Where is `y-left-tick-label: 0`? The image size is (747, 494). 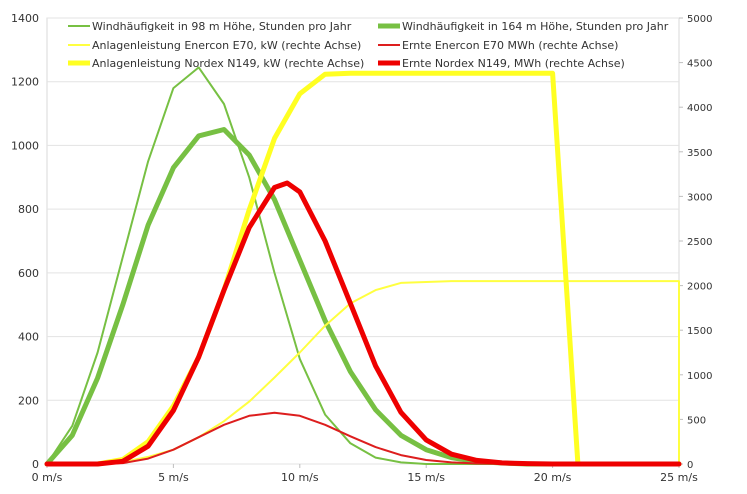
y-left-tick-label: 0 is located at coordinates (35, 464).